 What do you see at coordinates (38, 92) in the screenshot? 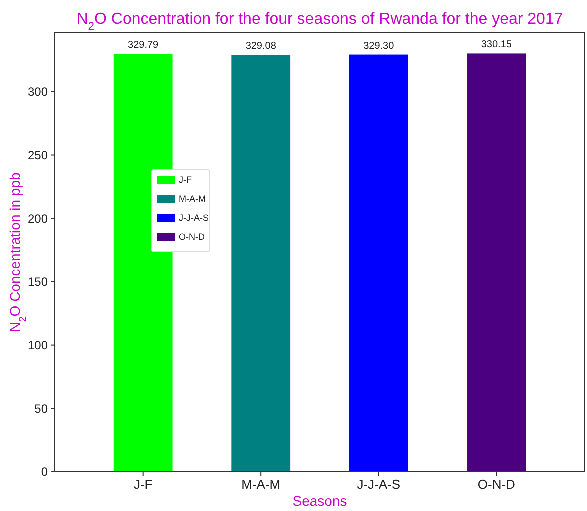
I see `y-tick-label: 300` at bounding box center [38, 92].